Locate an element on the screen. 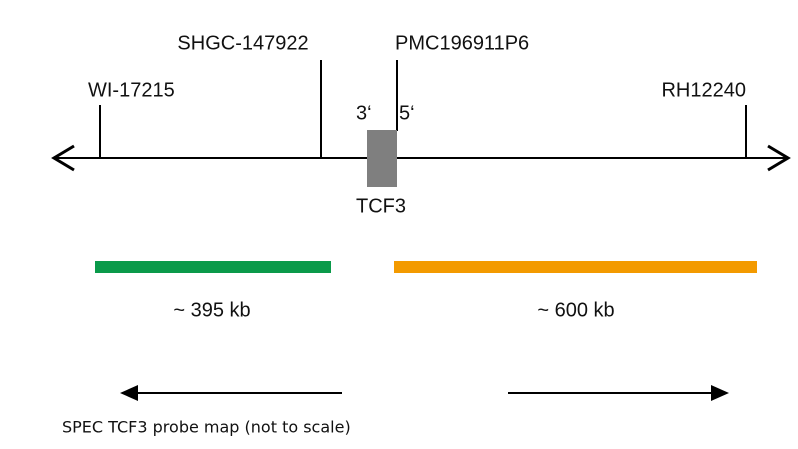 This screenshot has height=449, width=798. marker-label: WI-17215 is located at coordinates (131, 90).